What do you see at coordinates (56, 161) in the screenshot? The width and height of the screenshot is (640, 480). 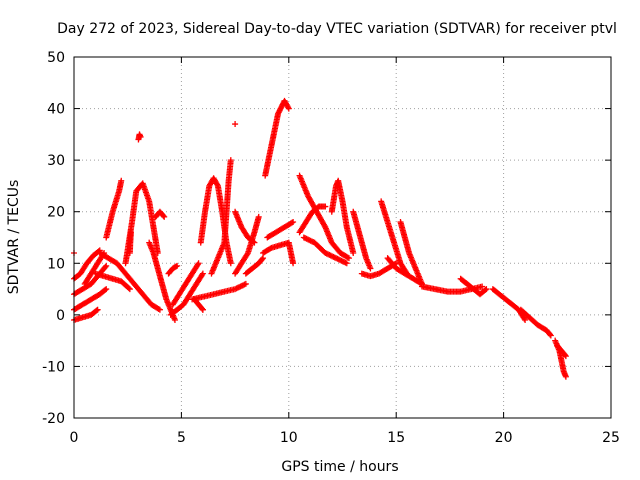 I see `y-tick-label: 30` at bounding box center [56, 161].